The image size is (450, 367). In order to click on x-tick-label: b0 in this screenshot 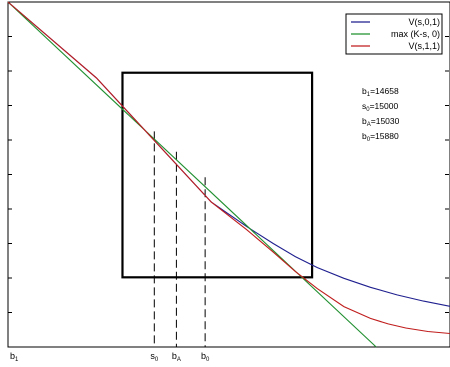, I will do `click(205, 357)`.